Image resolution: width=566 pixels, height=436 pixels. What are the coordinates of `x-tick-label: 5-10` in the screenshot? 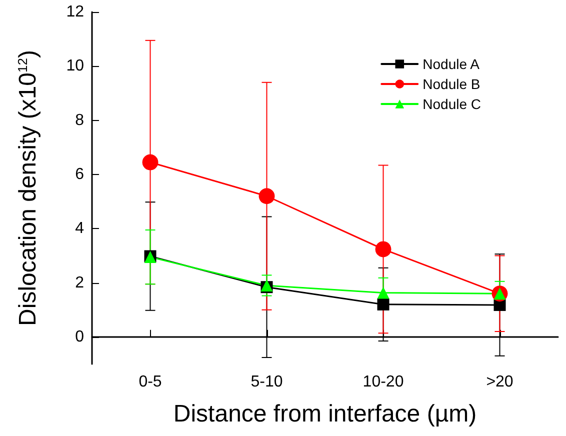 It's located at (266, 382).